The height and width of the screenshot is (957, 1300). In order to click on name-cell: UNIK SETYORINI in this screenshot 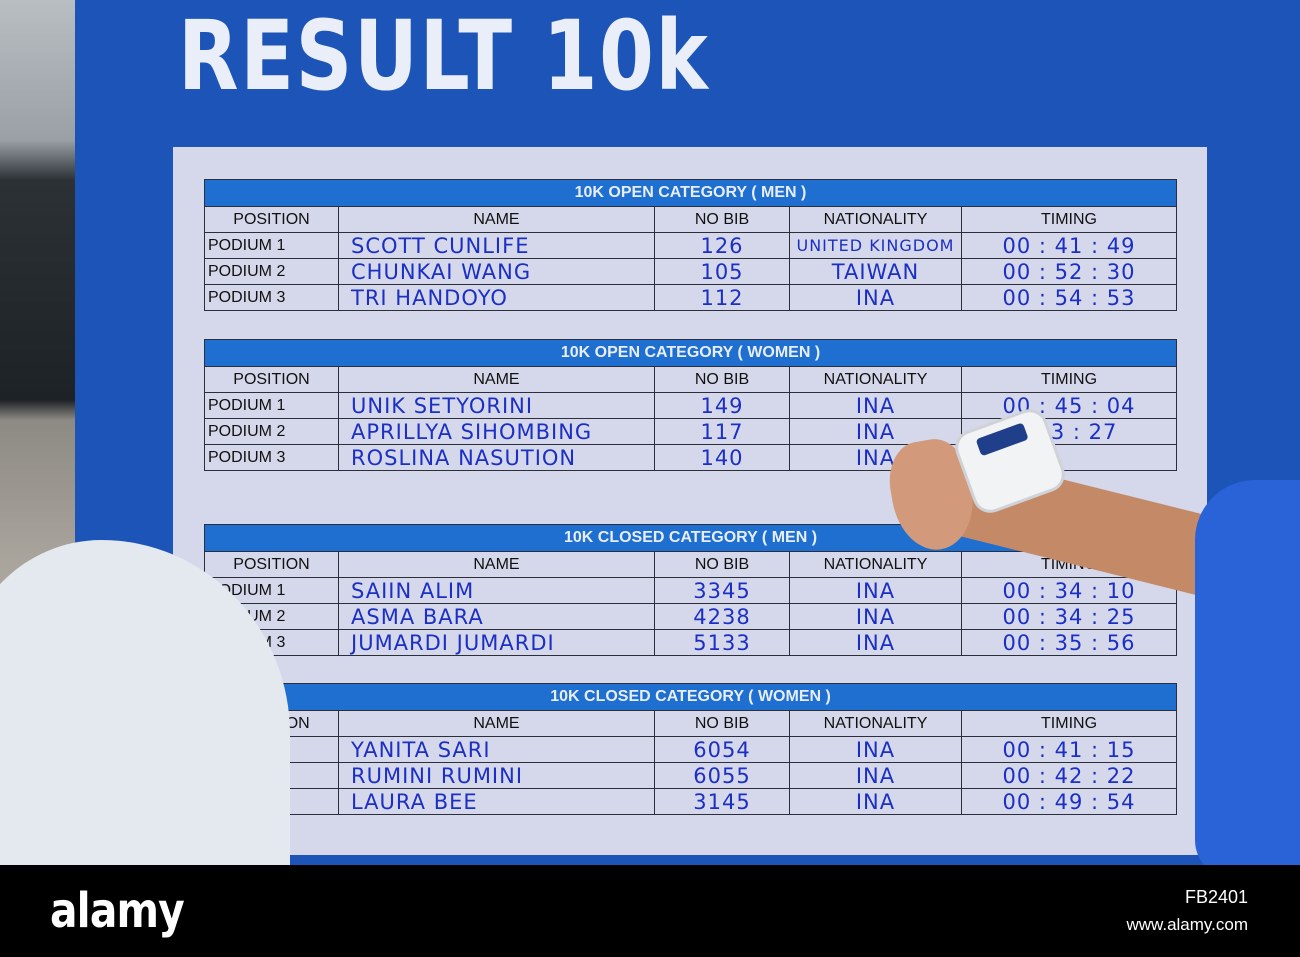, I will do `click(496, 405)`.